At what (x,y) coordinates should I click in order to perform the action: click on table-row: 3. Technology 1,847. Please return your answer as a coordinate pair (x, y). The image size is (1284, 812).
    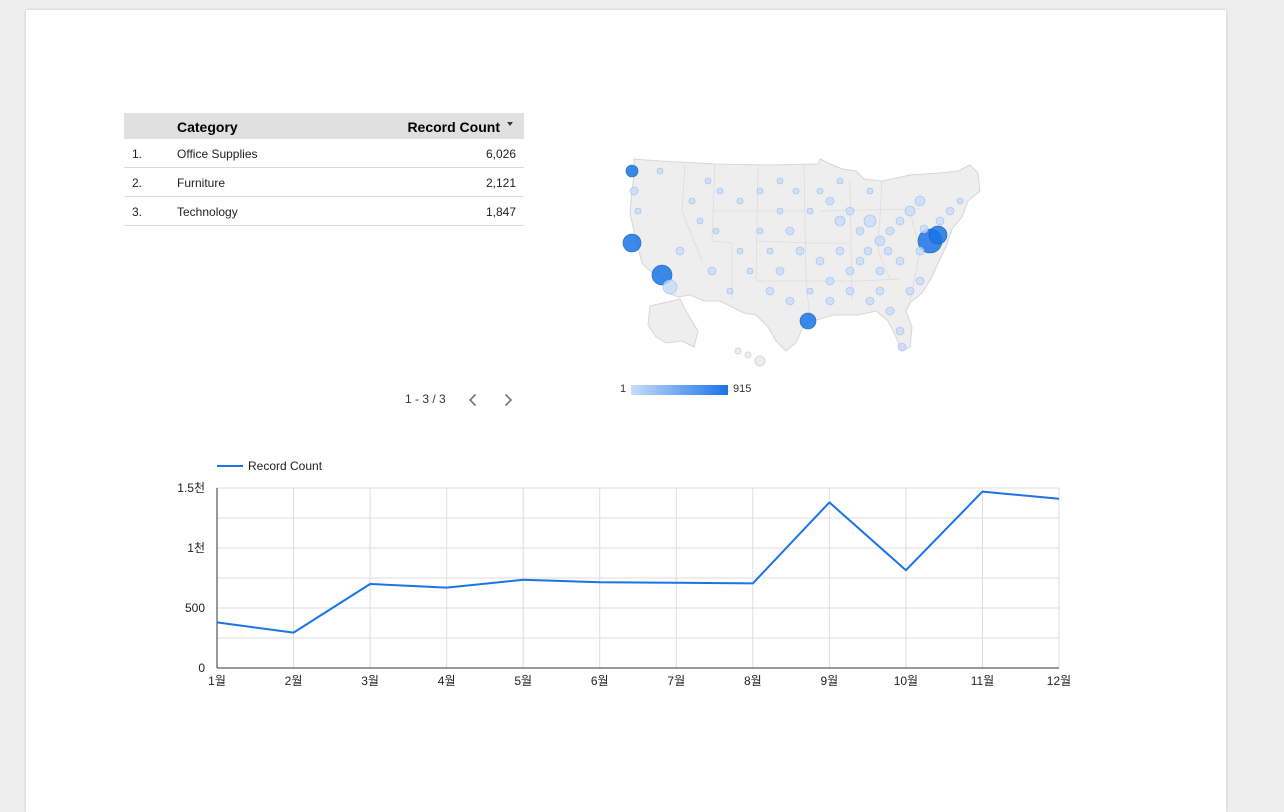
    Looking at the image, I should click on (324, 211).